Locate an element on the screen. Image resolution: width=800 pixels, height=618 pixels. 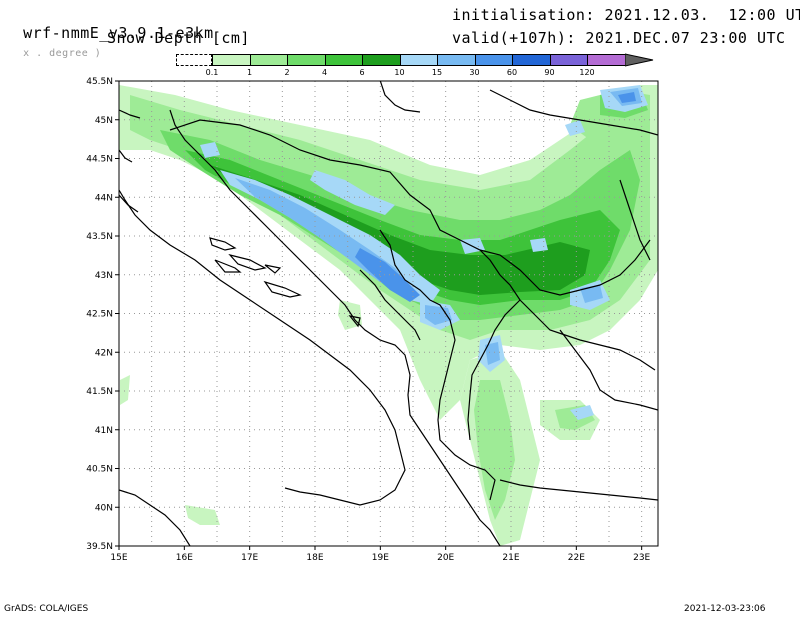
footer-credit: GrADS: COLA/IGES is located at coordinates (46, 609).